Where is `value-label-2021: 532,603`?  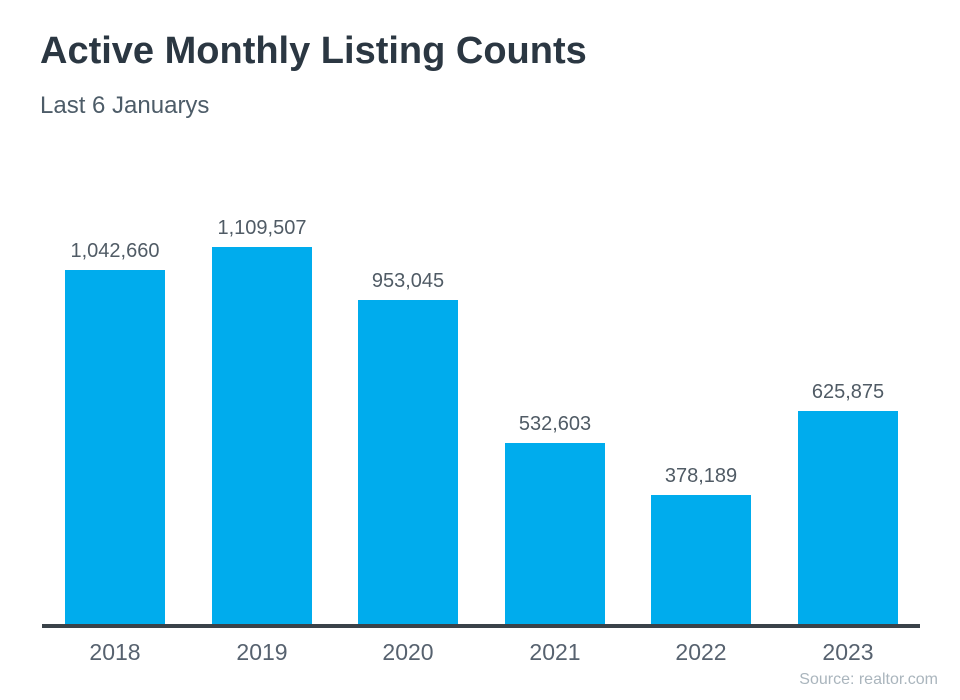 value-label-2021: 532,603 is located at coordinates (555, 424).